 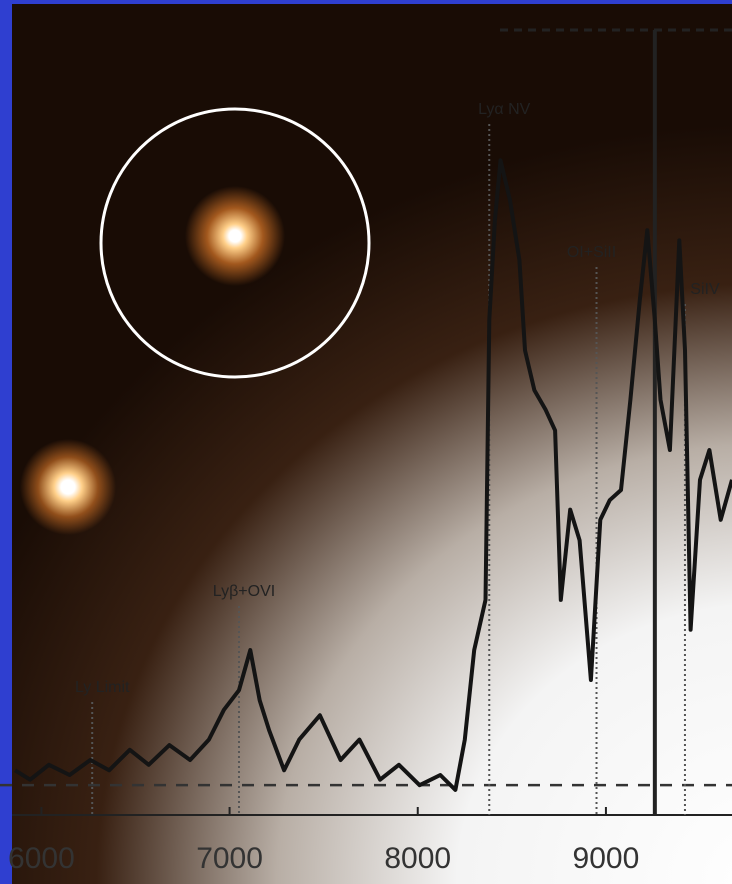 What do you see at coordinates (417, 858) in the screenshot?
I see `x-tick-label: 8000` at bounding box center [417, 858].